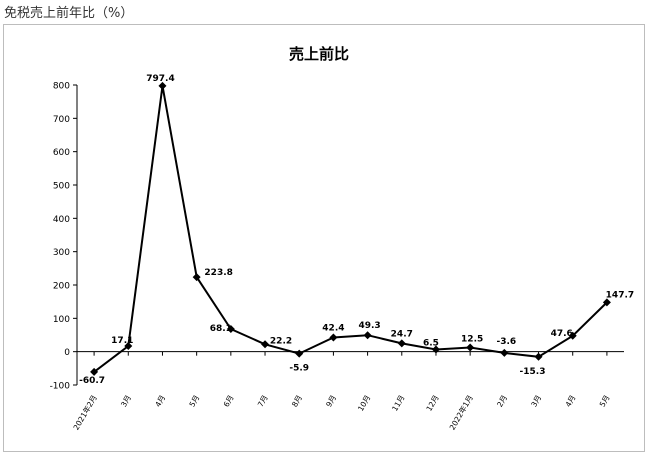  Describe the element at coordinates (122, 341) in the screenshot. I see `data-label: 17.1` at that location.